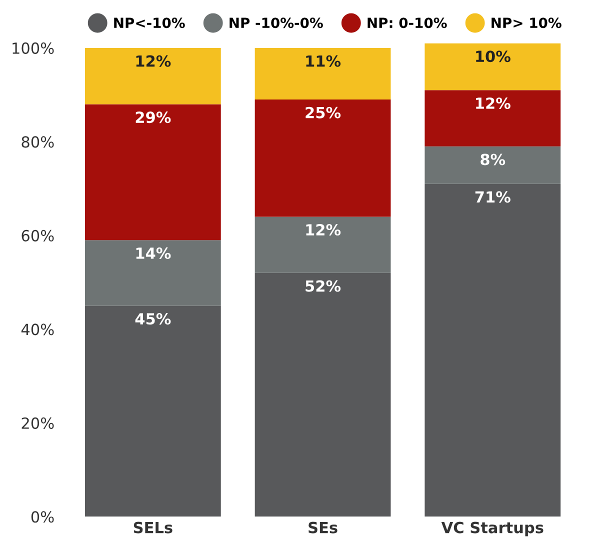 This screenshot has width=595, height=541. I want to click on y-tick-label: 100%, so click(33, 48).